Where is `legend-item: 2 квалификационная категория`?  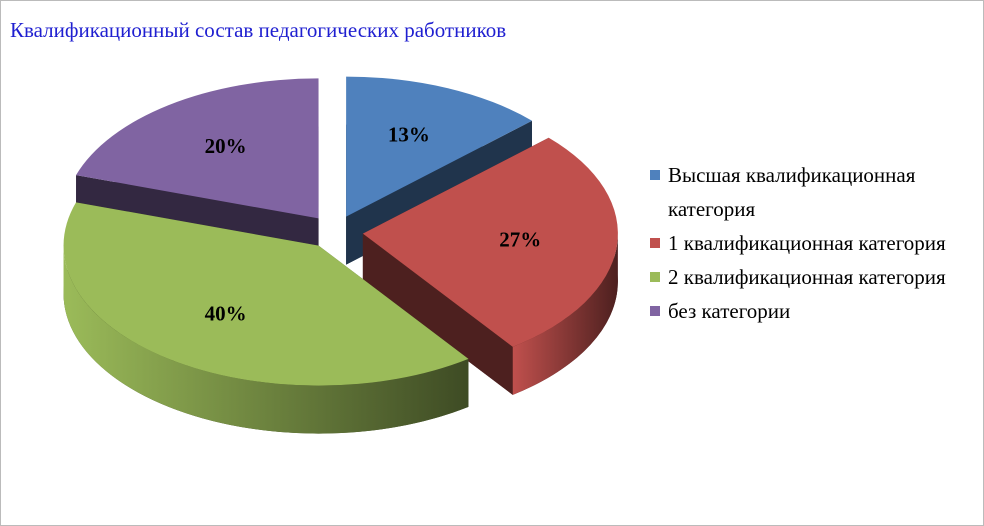
legend-item: 2 квалификационная категория is located at coordinates (810, 277).